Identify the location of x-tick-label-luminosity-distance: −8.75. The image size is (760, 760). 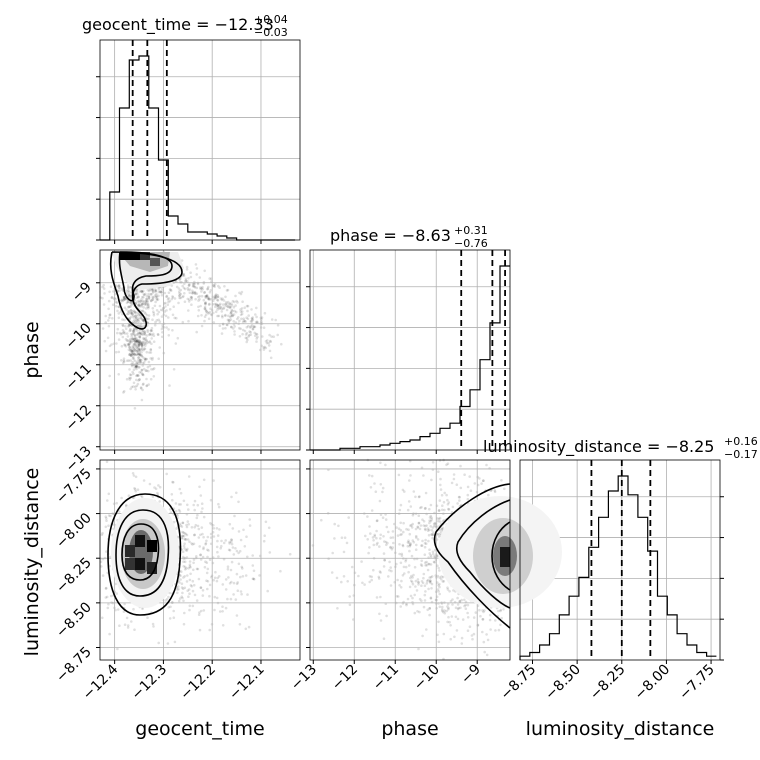
(519, 683).